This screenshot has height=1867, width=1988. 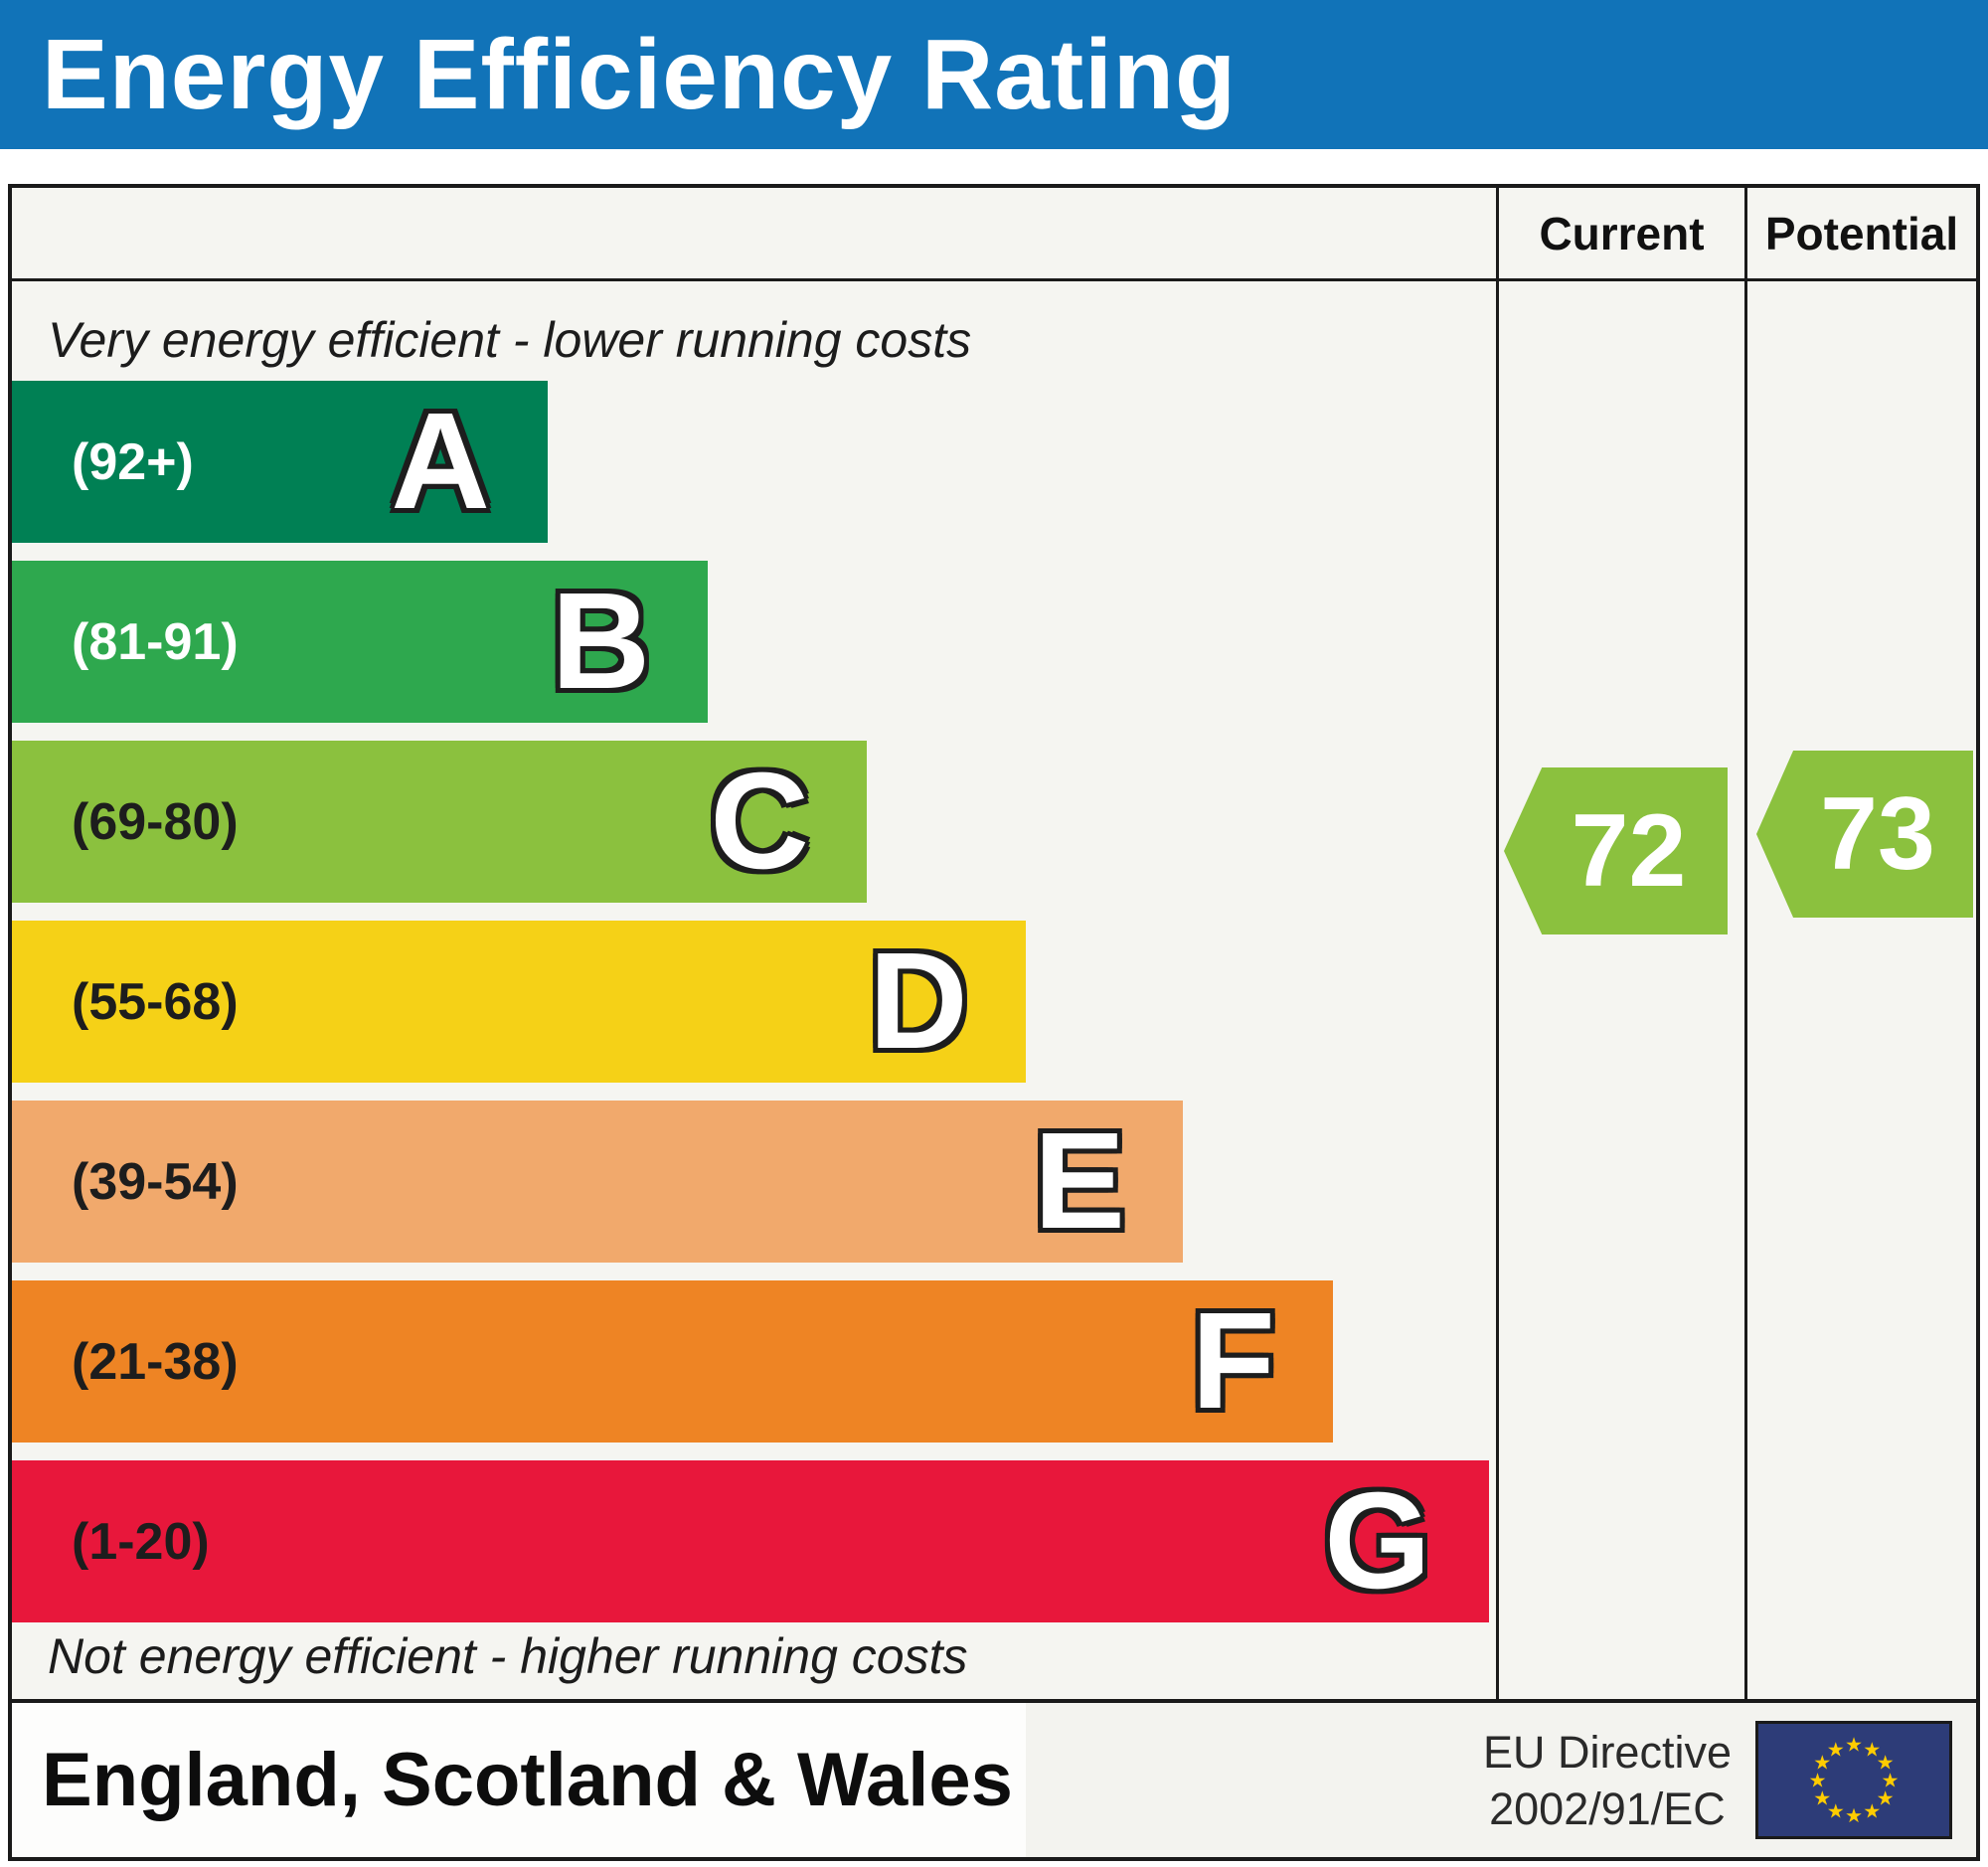 I want to click on eu-directive-line2: 2002/91/EC, so click(x=1607, y=1808).